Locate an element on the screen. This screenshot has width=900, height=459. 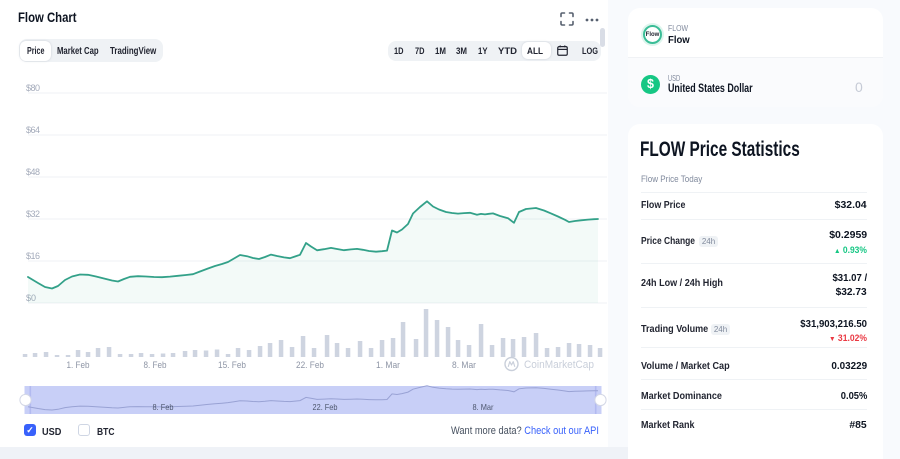
svg-text: $0 is located at coordinates (31, 298).